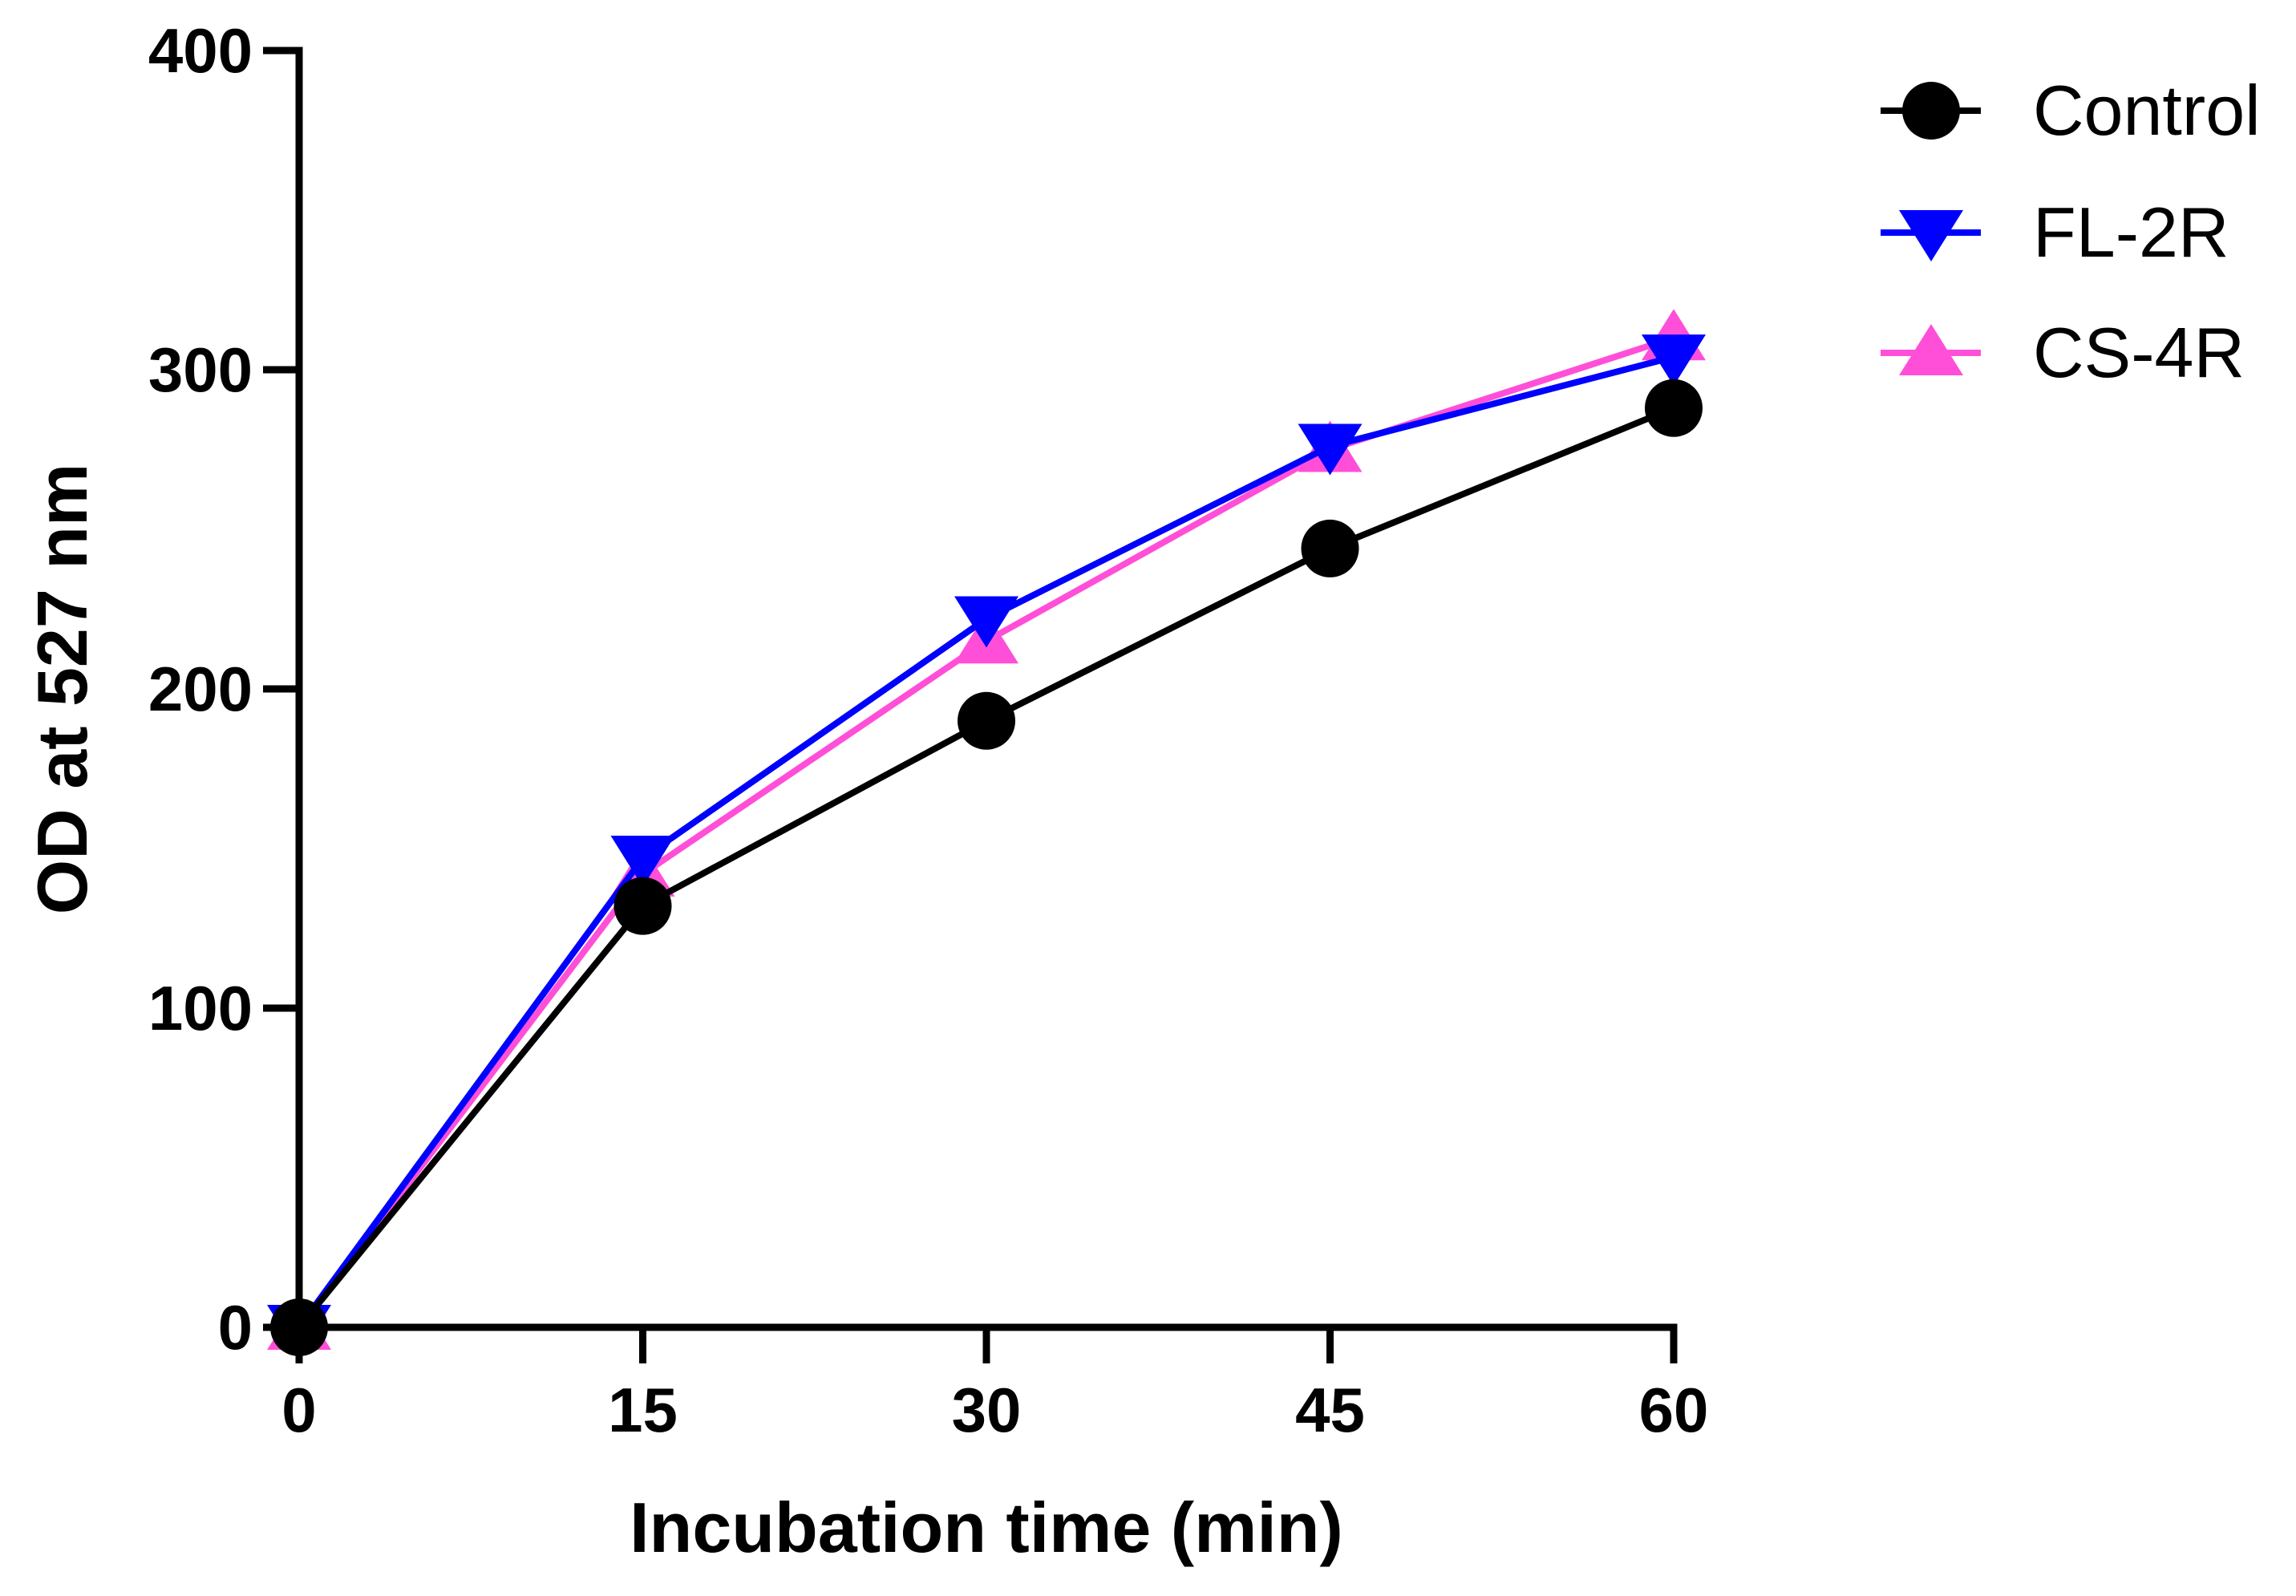  I want to click on legend-label: FL-2R, so click(2131, 232).